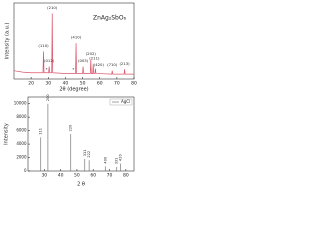 The image size is (320, 240). I want to click on peak-label: 220, so click(71, 128).